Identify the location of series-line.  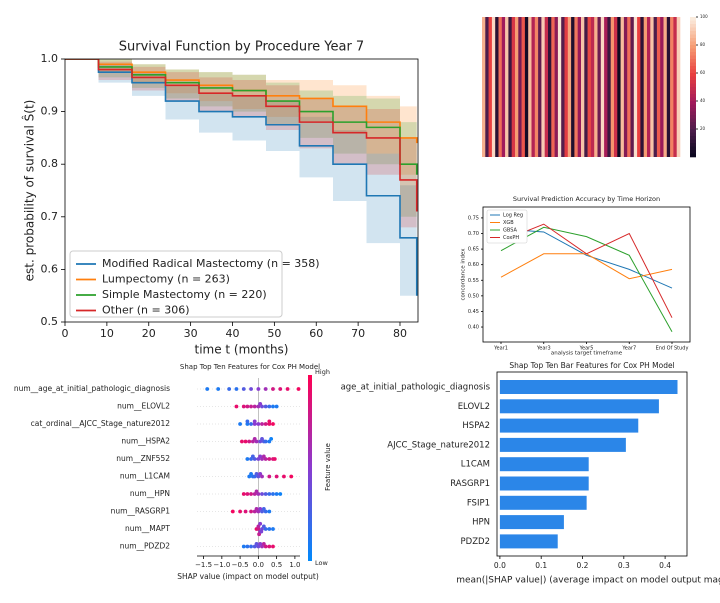
(586, 270).